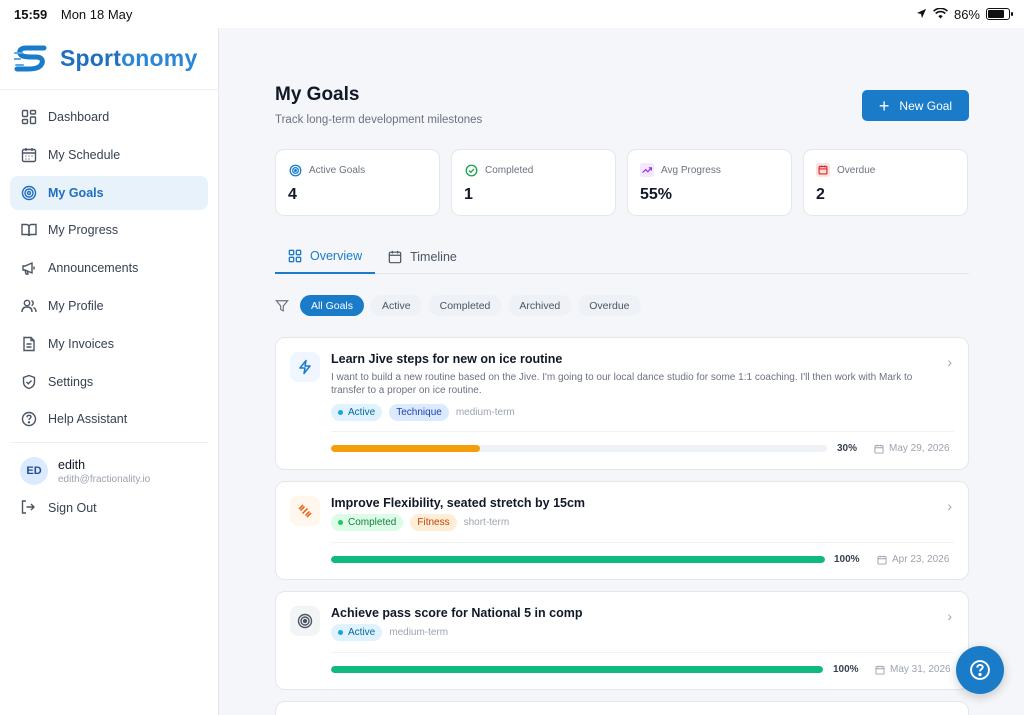  Describe the element at coordinates (847, 559) in the screenshot. I see `goal-progress-percent: 100%` at that location.